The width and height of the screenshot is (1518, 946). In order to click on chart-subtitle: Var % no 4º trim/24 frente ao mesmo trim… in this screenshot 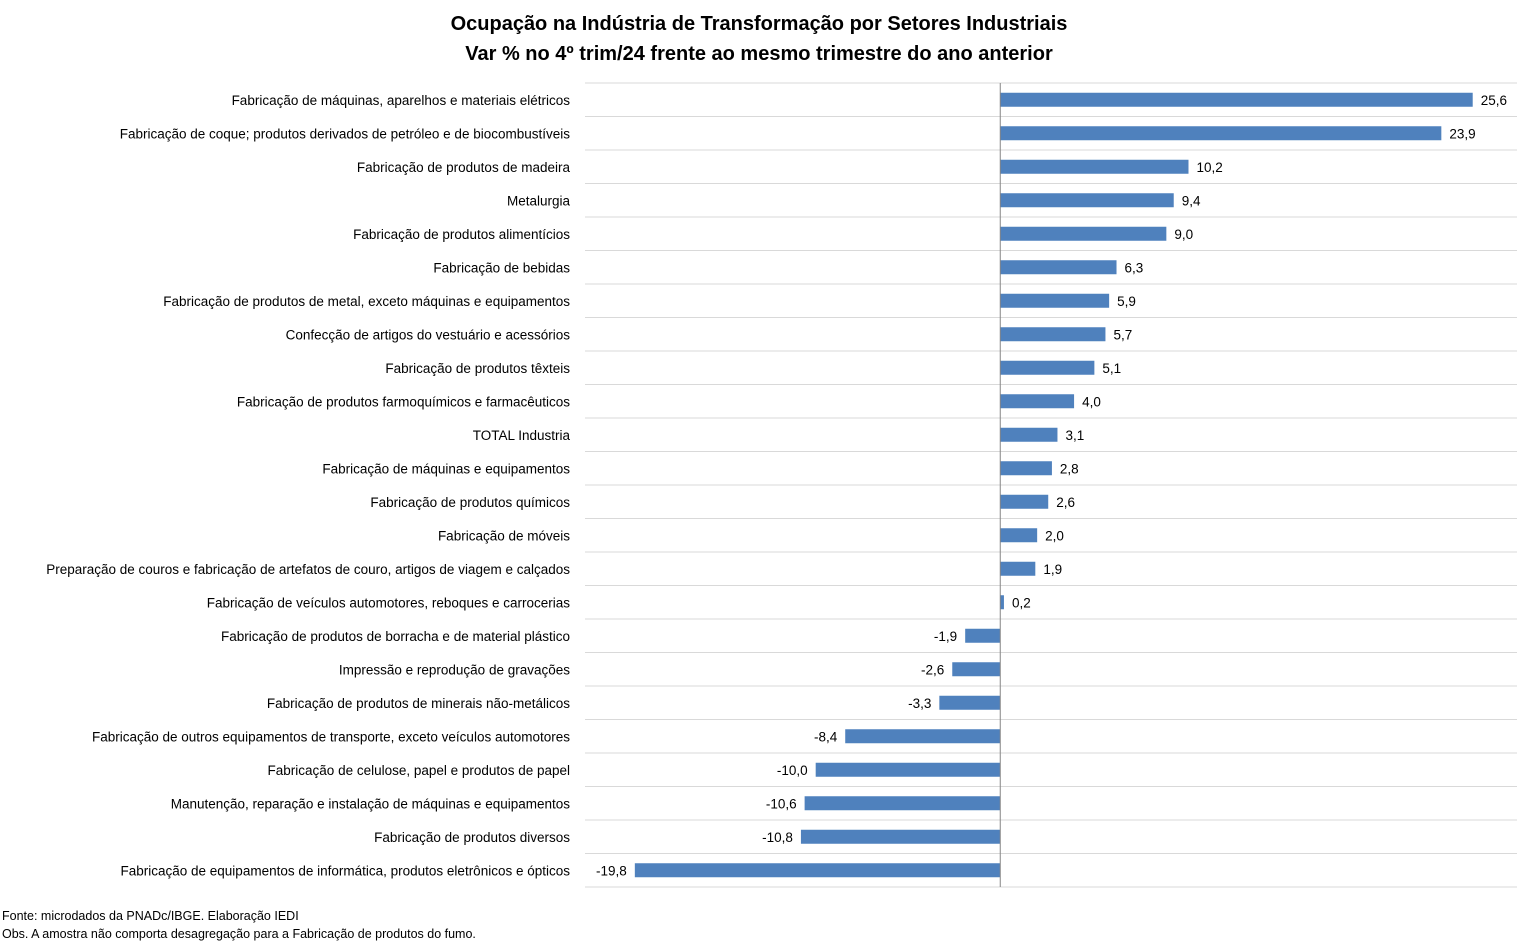, I will do `click(759, 54)`.